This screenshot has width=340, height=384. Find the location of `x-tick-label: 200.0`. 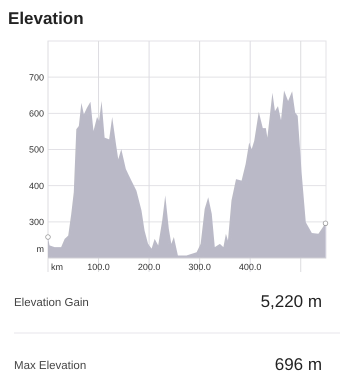

x-tick-label: 200.0 is located at coordinates (149, 267).